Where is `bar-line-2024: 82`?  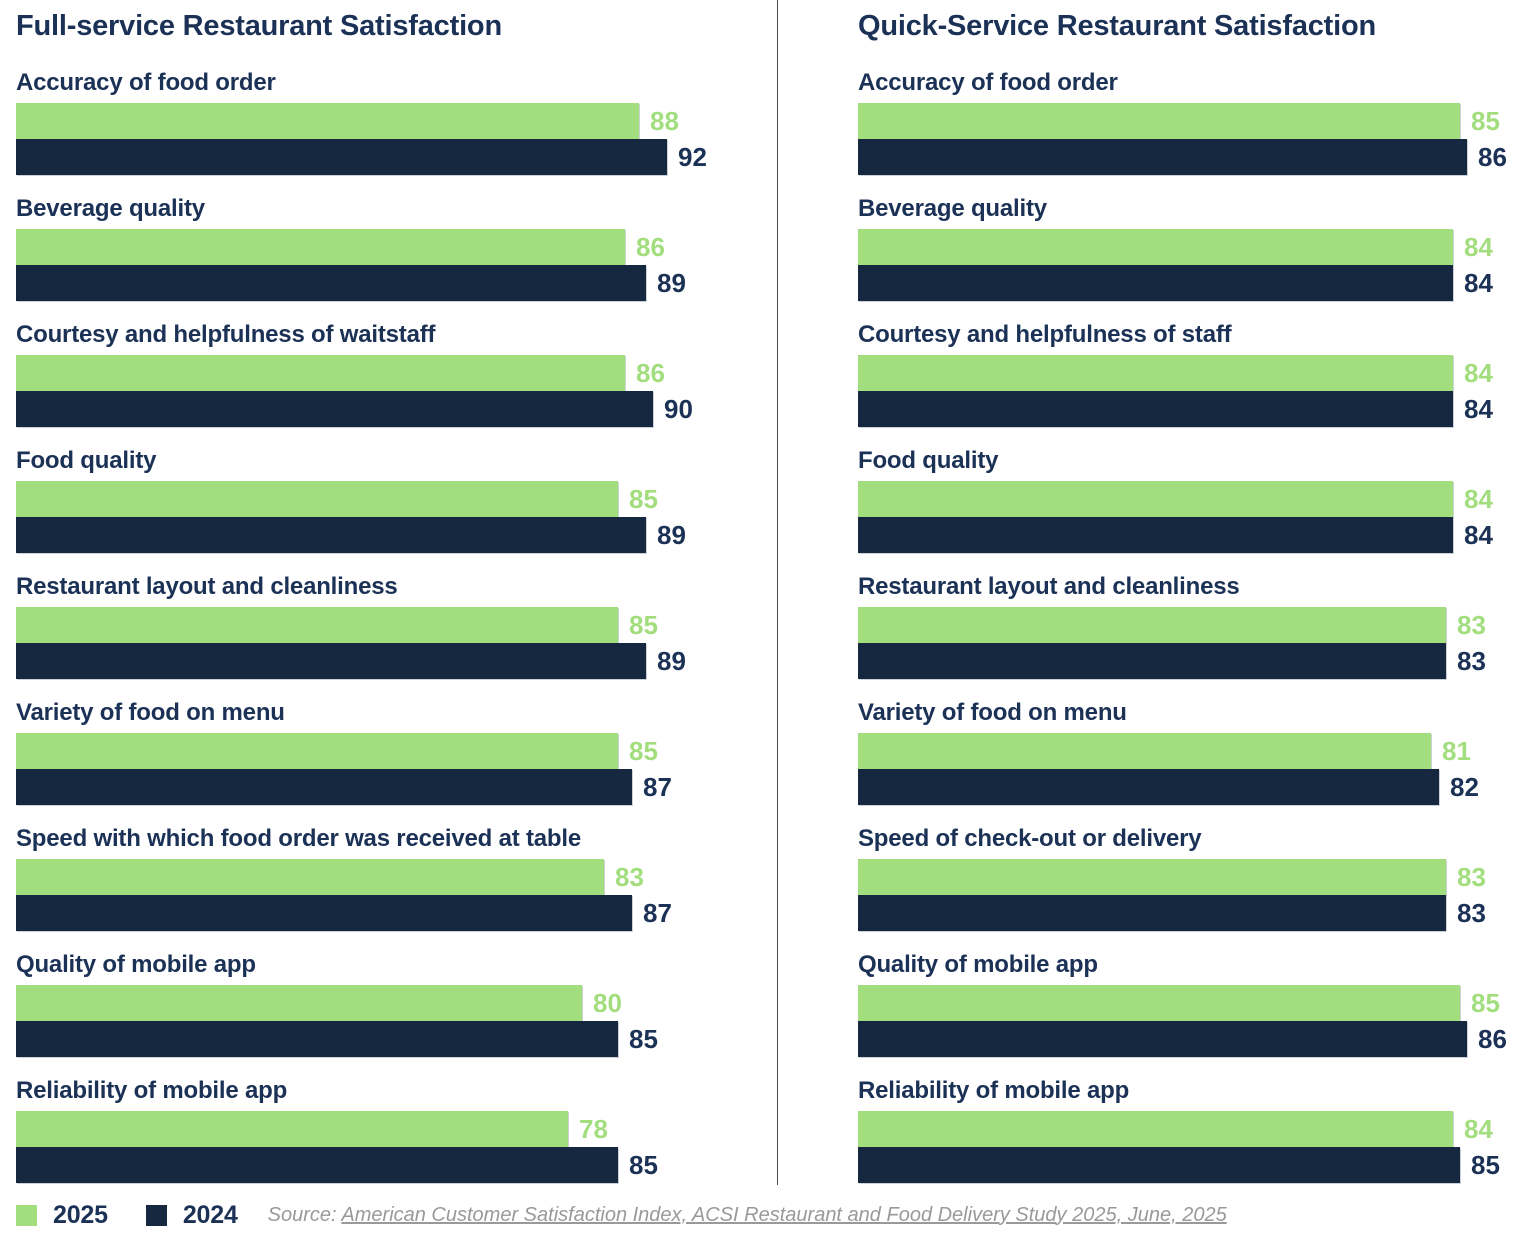 bar-line-2024: 82 is located at coordinates (1198, 787).